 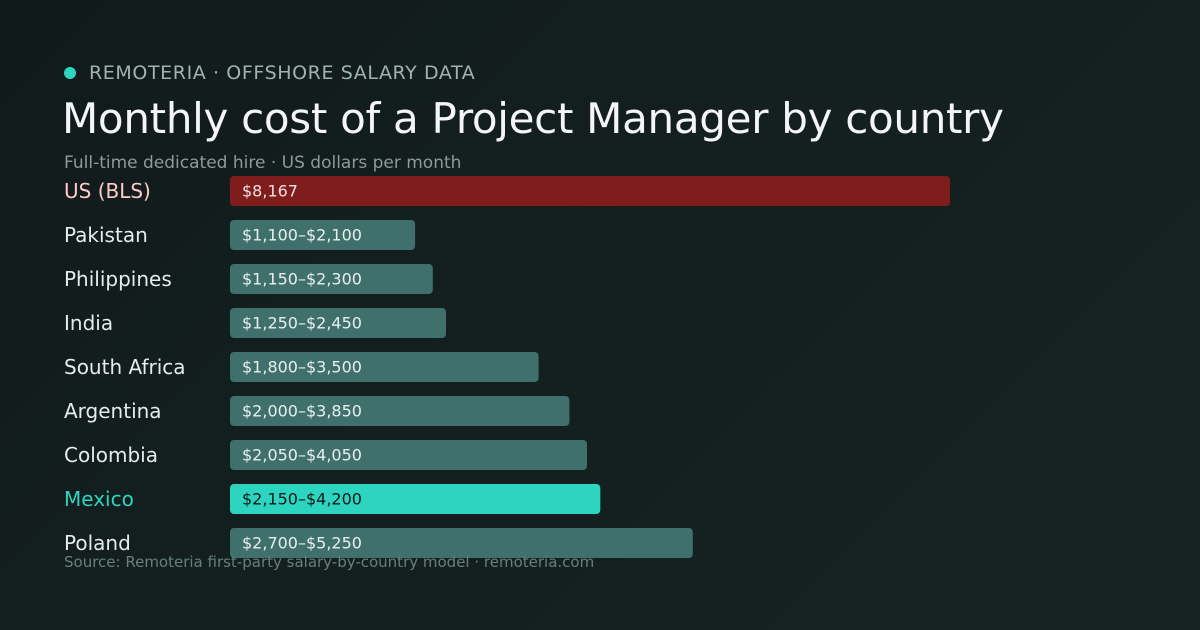 I want to click on category-label-colombia: Colombia, so click(x=111, y=455).